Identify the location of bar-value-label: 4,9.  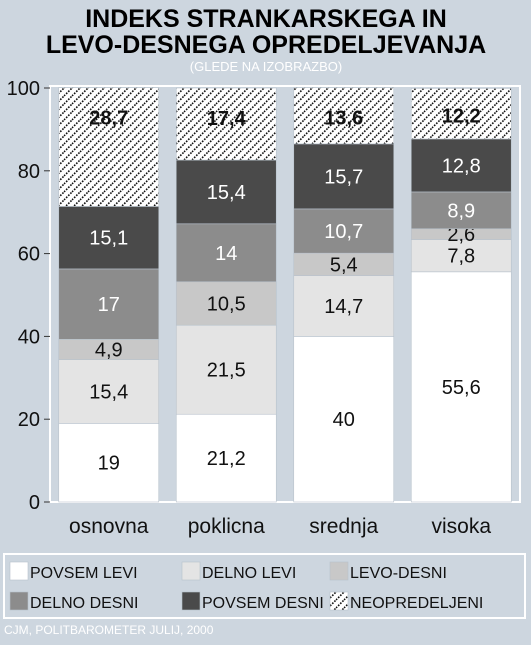
(109, 350).